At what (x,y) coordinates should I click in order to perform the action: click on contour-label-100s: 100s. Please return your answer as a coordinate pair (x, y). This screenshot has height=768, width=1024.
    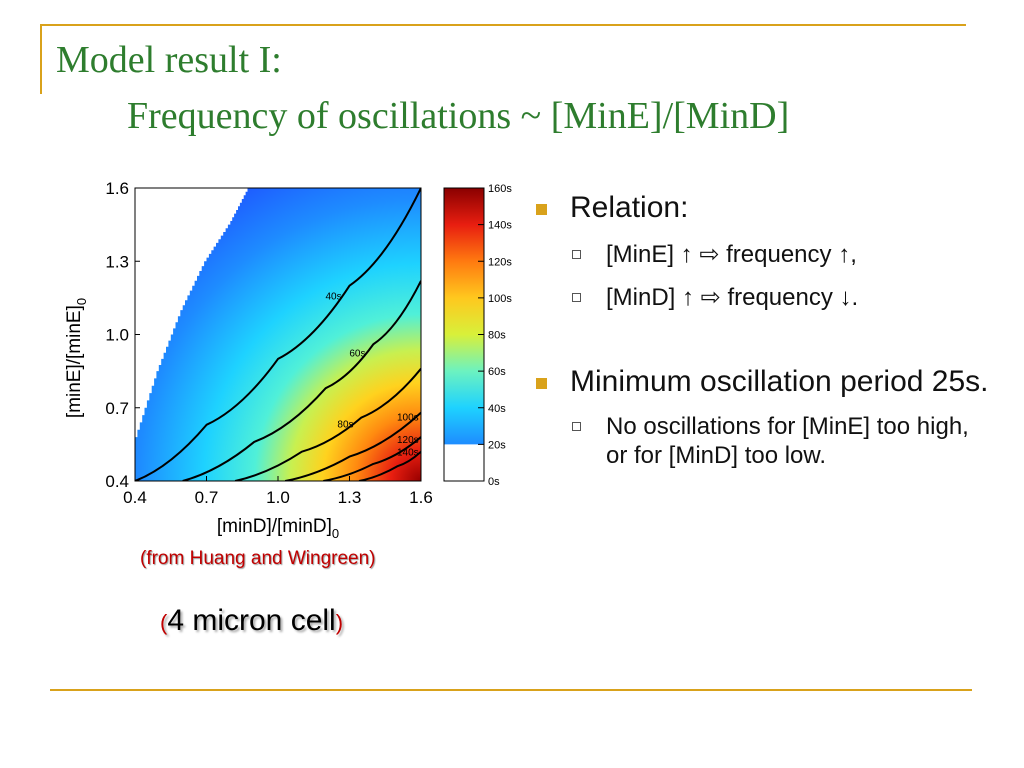
    Looking at the image, I should click on (408, 418).